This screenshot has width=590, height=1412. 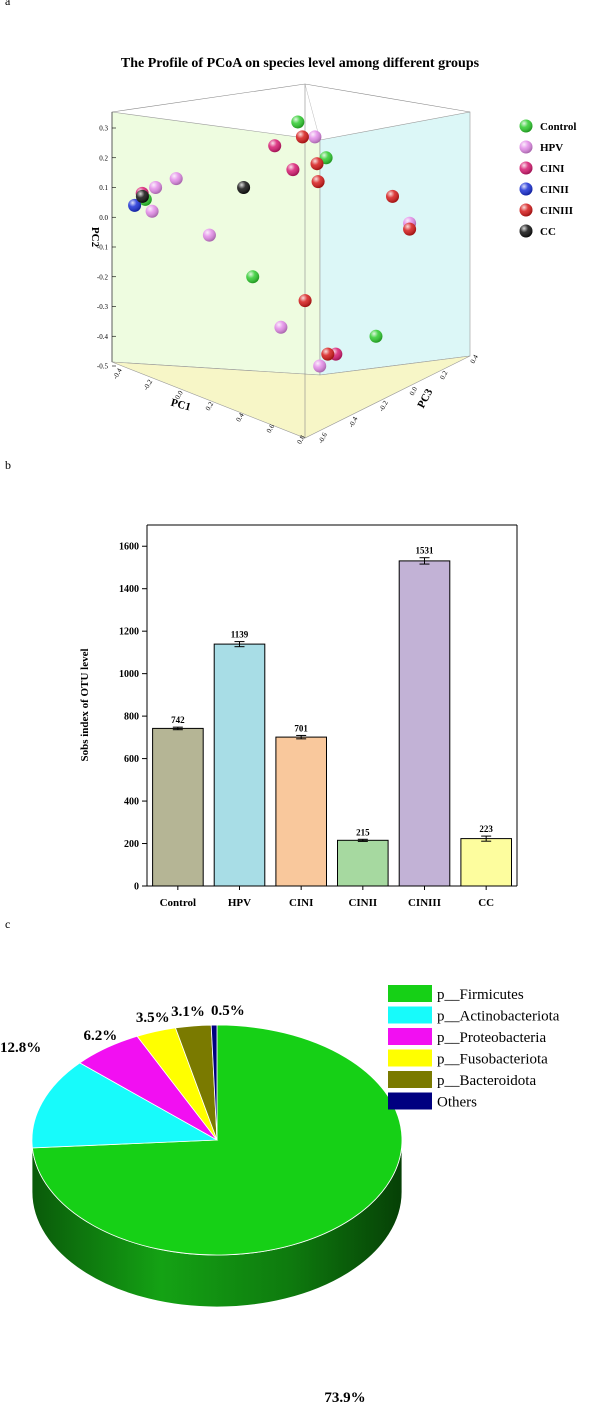 I want to click on bar-value-label-cc: 223, so click(x=486, y=829).